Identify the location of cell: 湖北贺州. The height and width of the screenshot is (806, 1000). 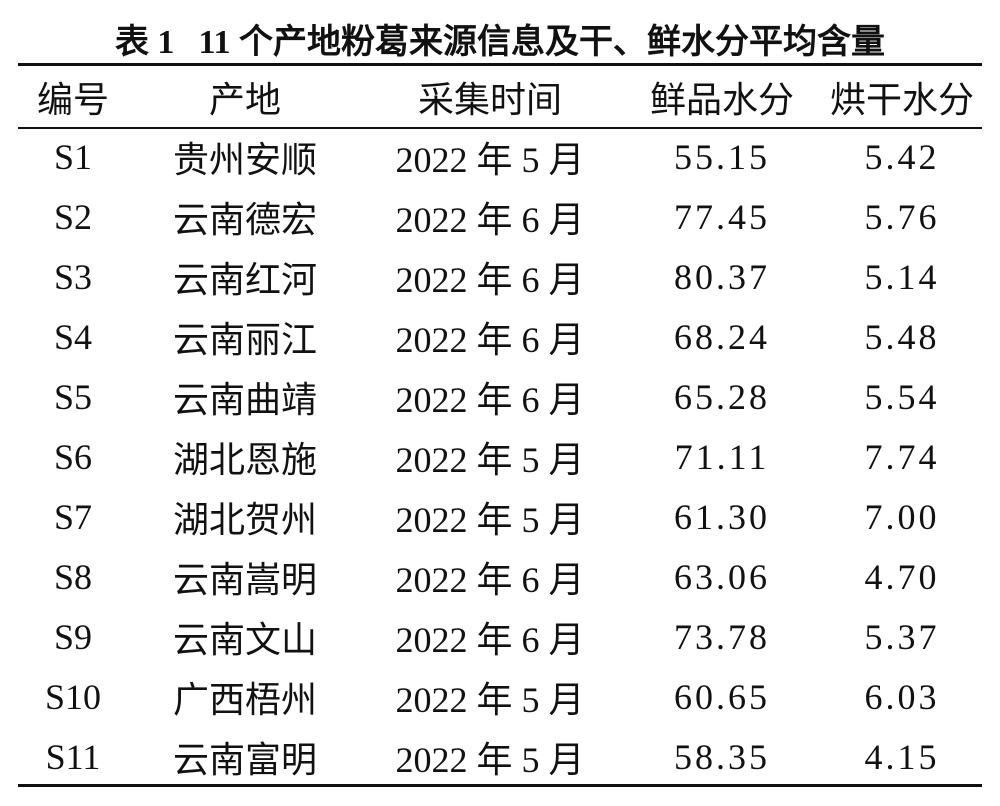
(245, 520).